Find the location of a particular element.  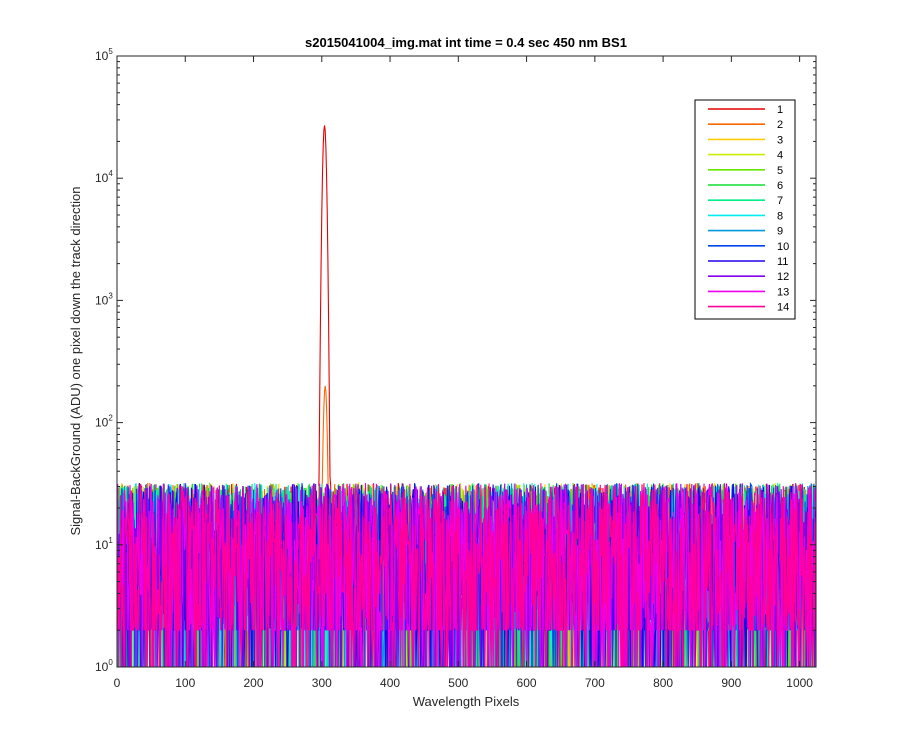

legend-entry: 9 is located at coordinates (780, 232).